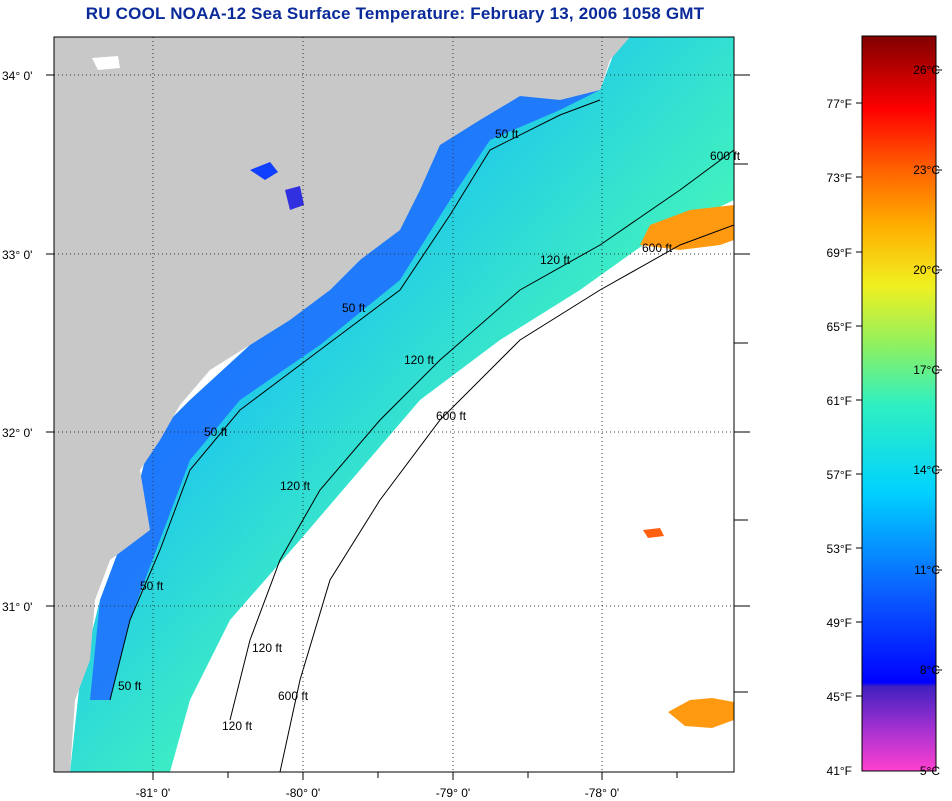 The image size is (952, 801). What do you see at coordinates (653, 533) in the screenshot?
I see `warm-spot` at bounding box center [653, 533].